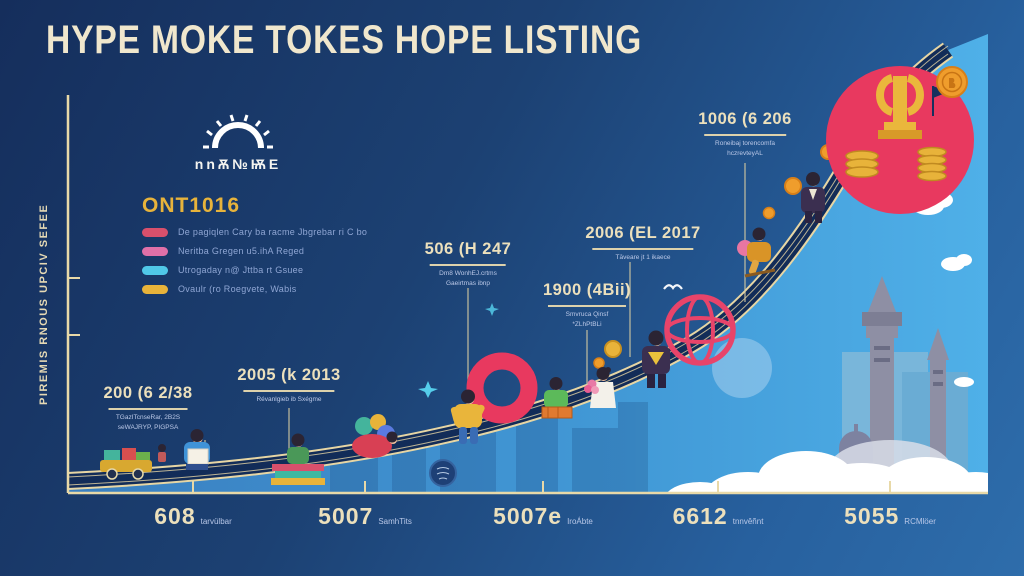  Describe the element at coordinates (557, 398) in the screenshot. I see `figure-green-sitter` at that location.